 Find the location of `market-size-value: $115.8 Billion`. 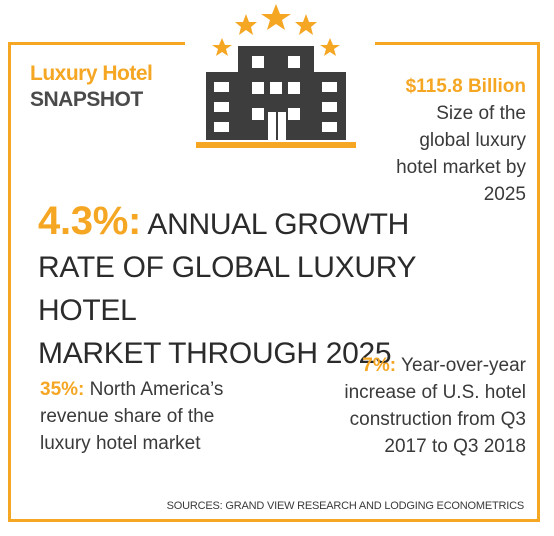

market-size-value: $115.8 Billion is located at coordinates (465, 86).